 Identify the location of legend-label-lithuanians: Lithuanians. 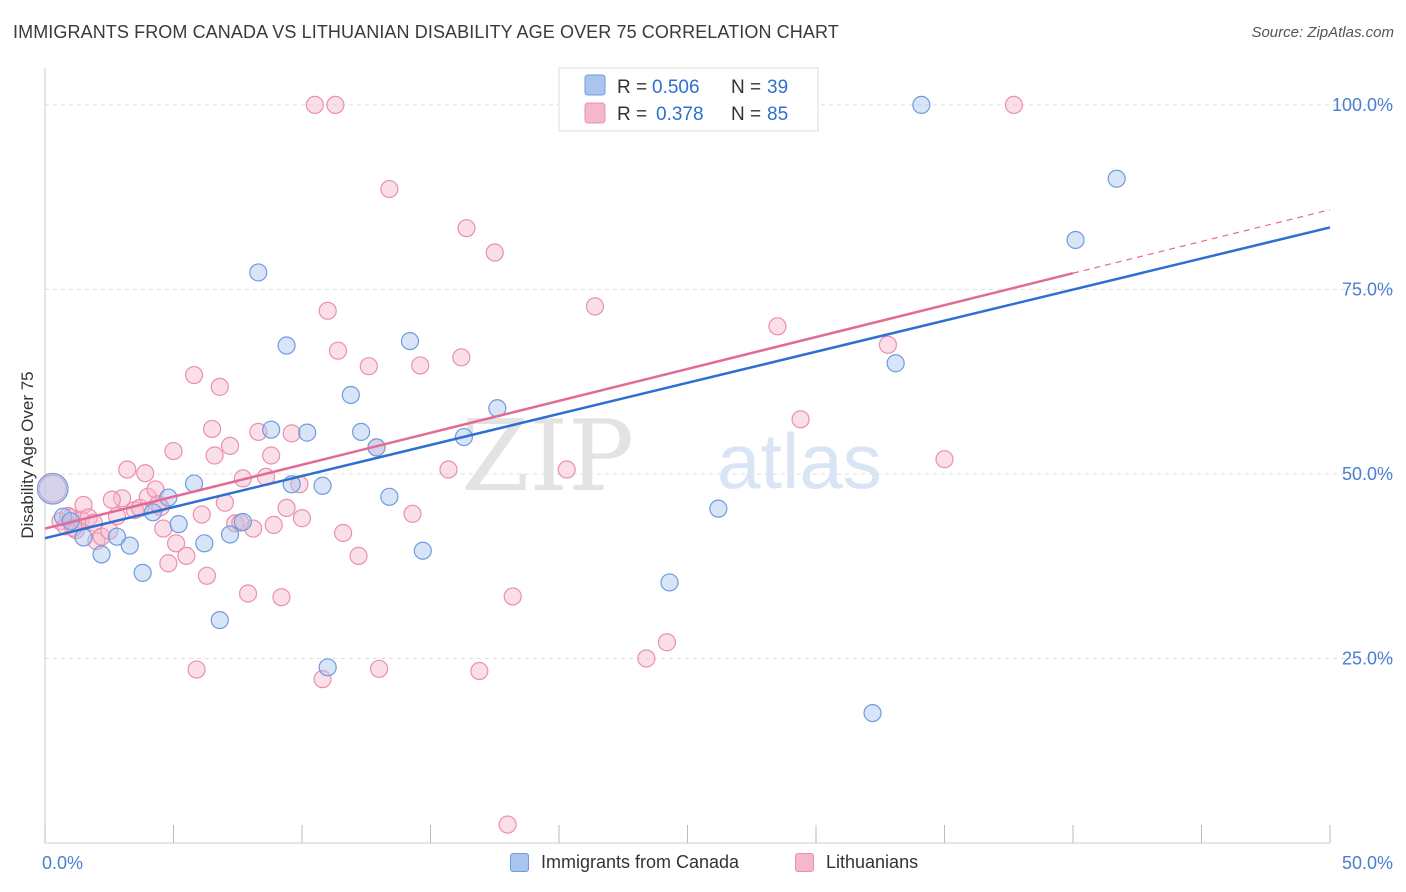
(872, 862).